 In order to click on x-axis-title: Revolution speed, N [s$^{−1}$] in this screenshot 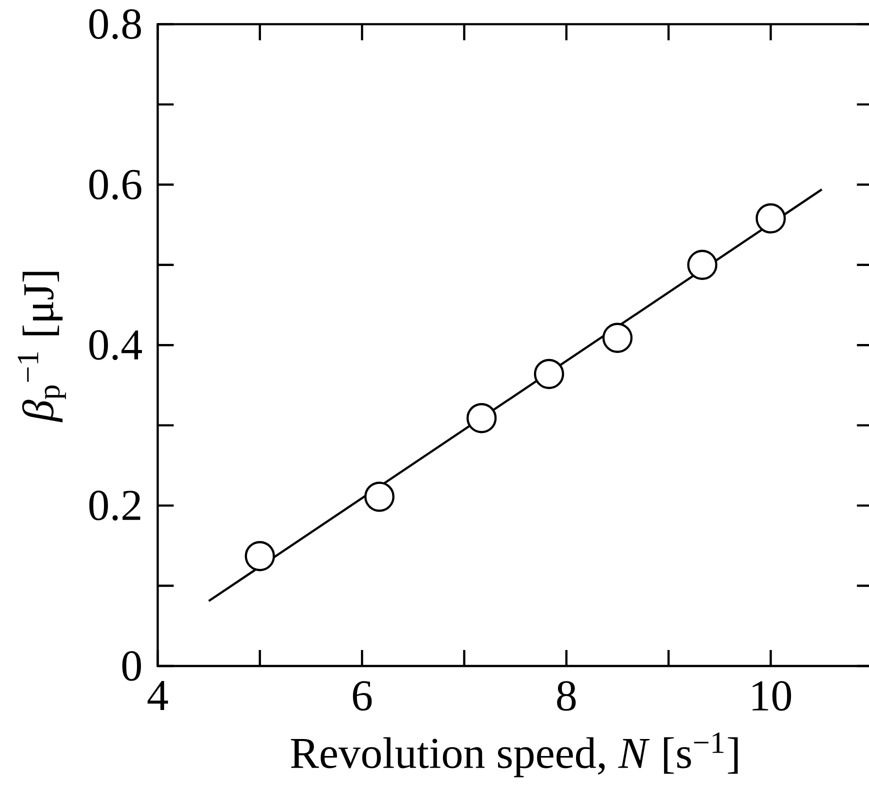, I will do `click(514, 755)`.